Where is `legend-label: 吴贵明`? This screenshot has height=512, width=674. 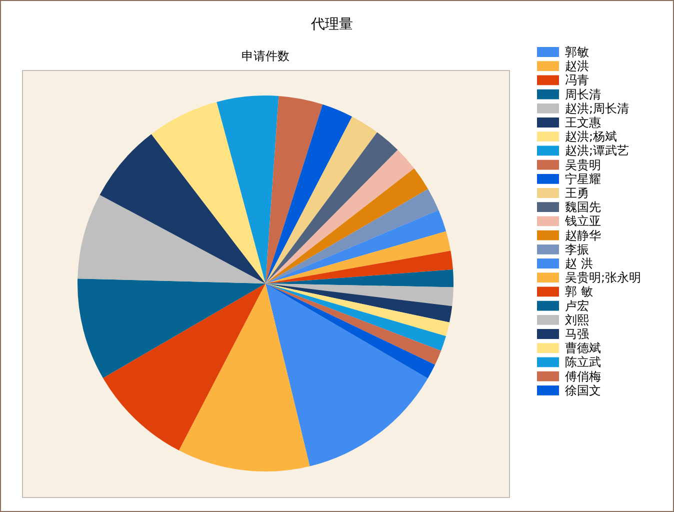
legend-label: 吴贵明 is located at coordinates (583, 165).